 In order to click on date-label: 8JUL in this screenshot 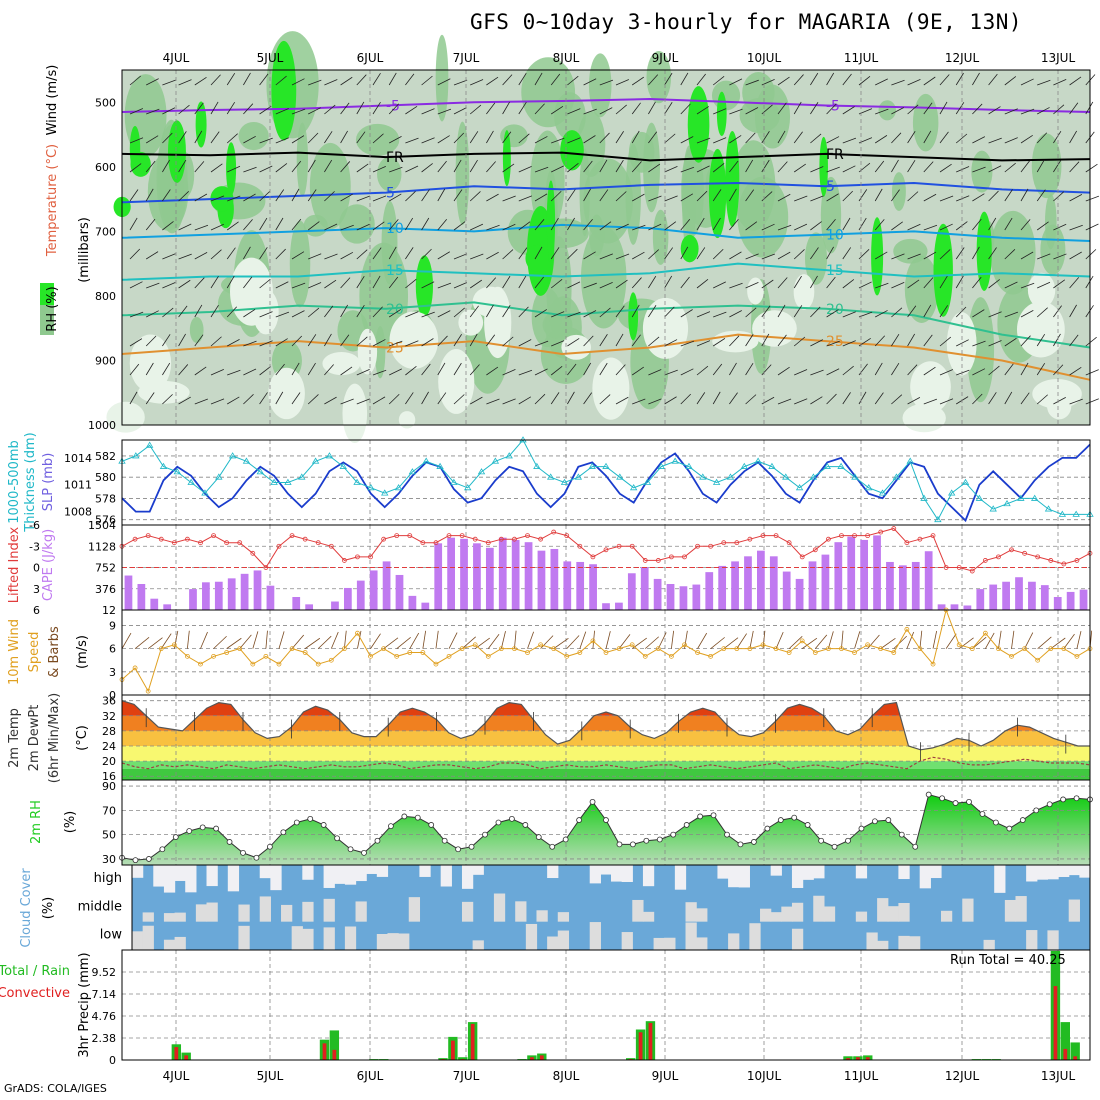, I will do `click(566, 58)`.